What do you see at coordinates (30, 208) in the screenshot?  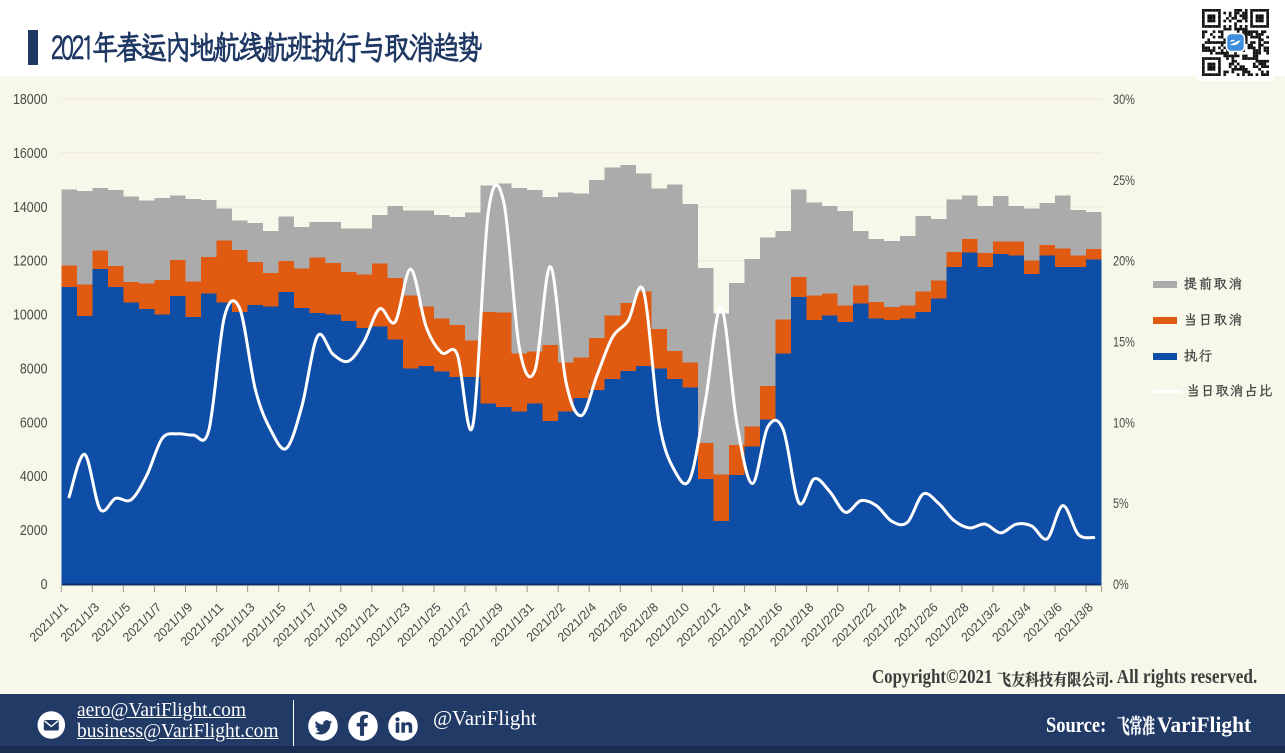 I see `svg-text: 14000` at bounding box center [30, 208].